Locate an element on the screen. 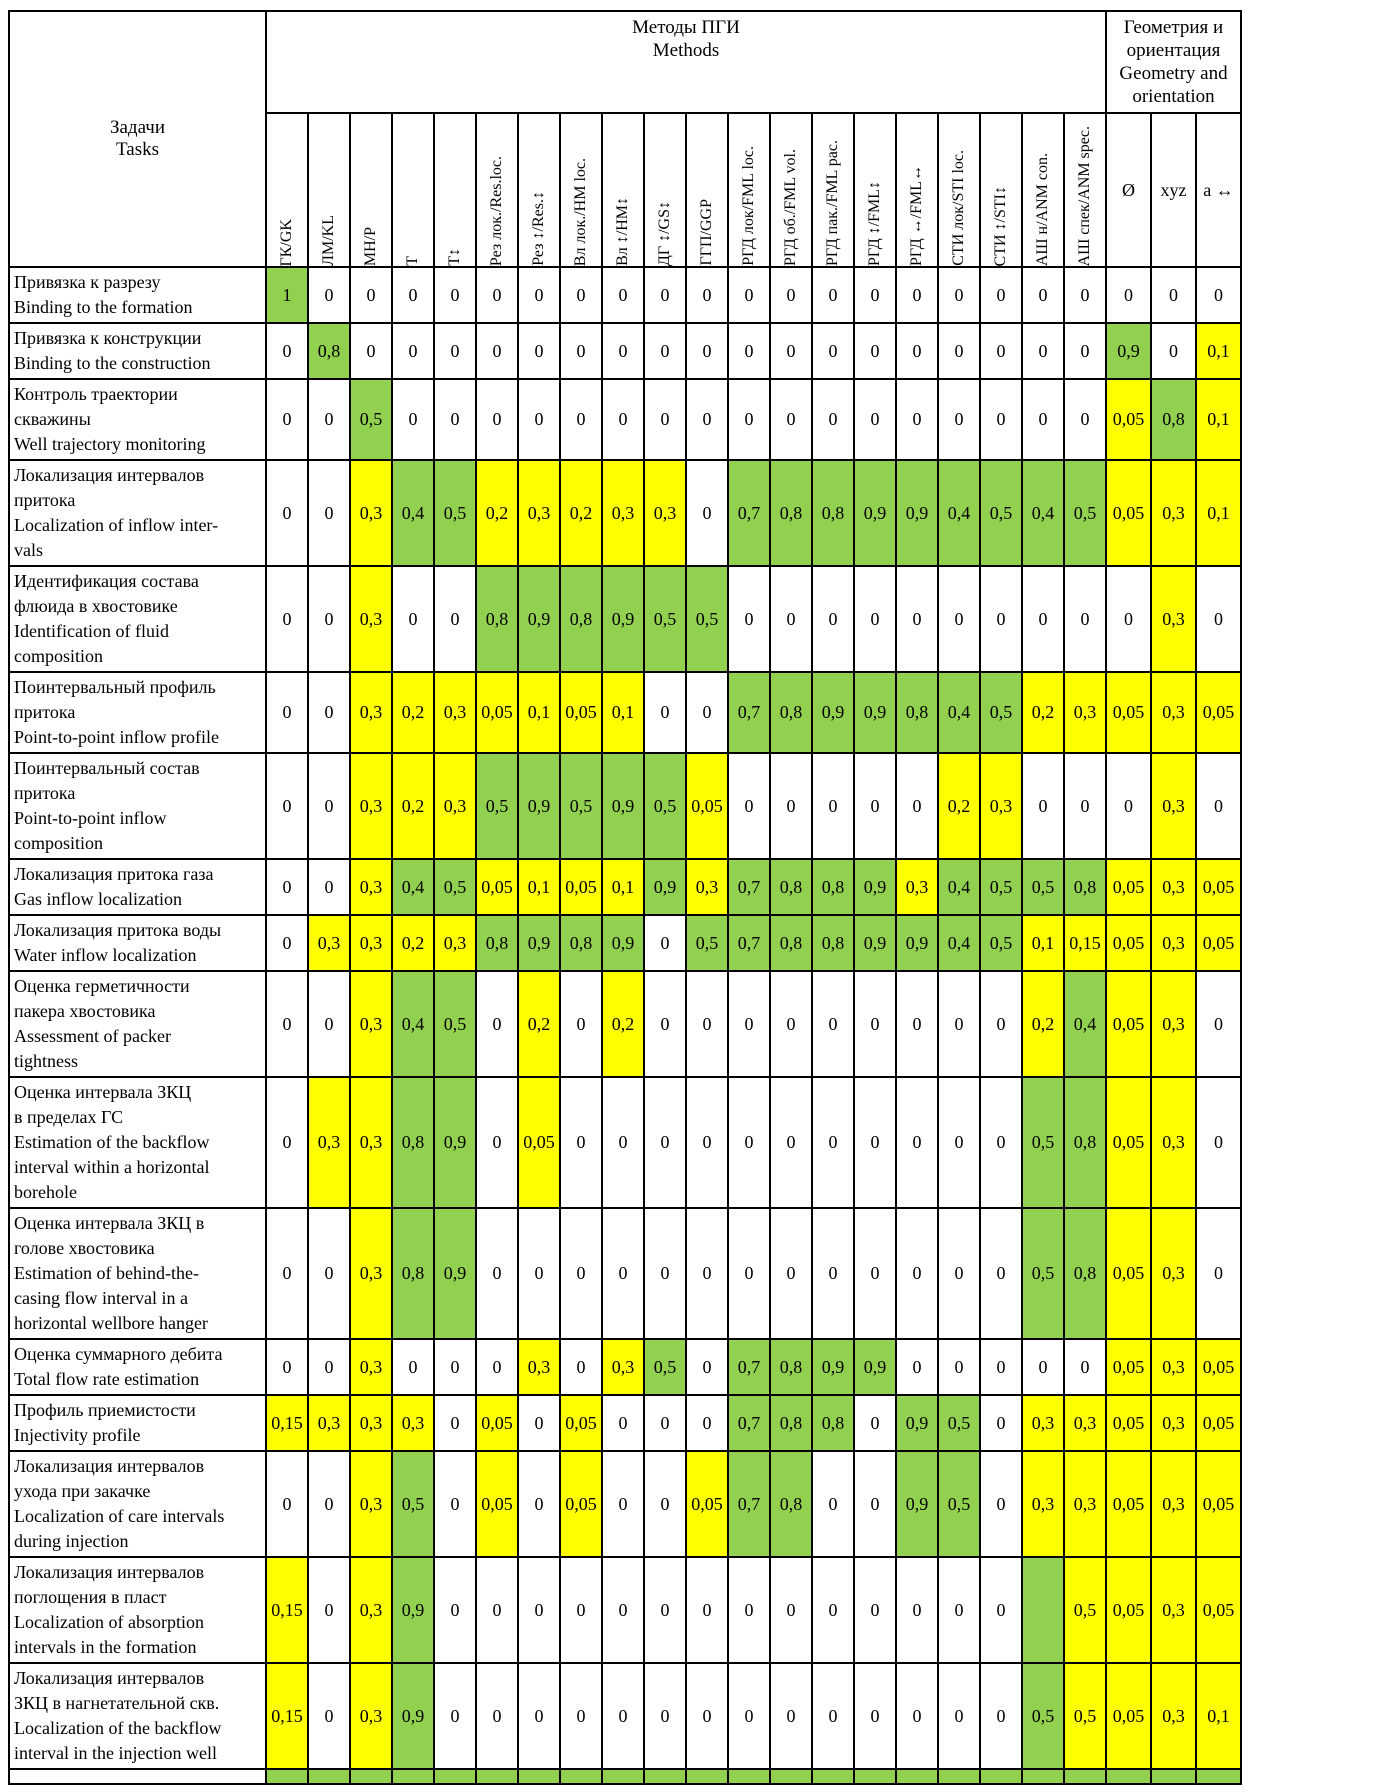 Image resolution: width=1399 pixels, height=1792 pixels. method-column-header-wrap: Рез лок./Res.loc. is located at coordinates (497, 192).